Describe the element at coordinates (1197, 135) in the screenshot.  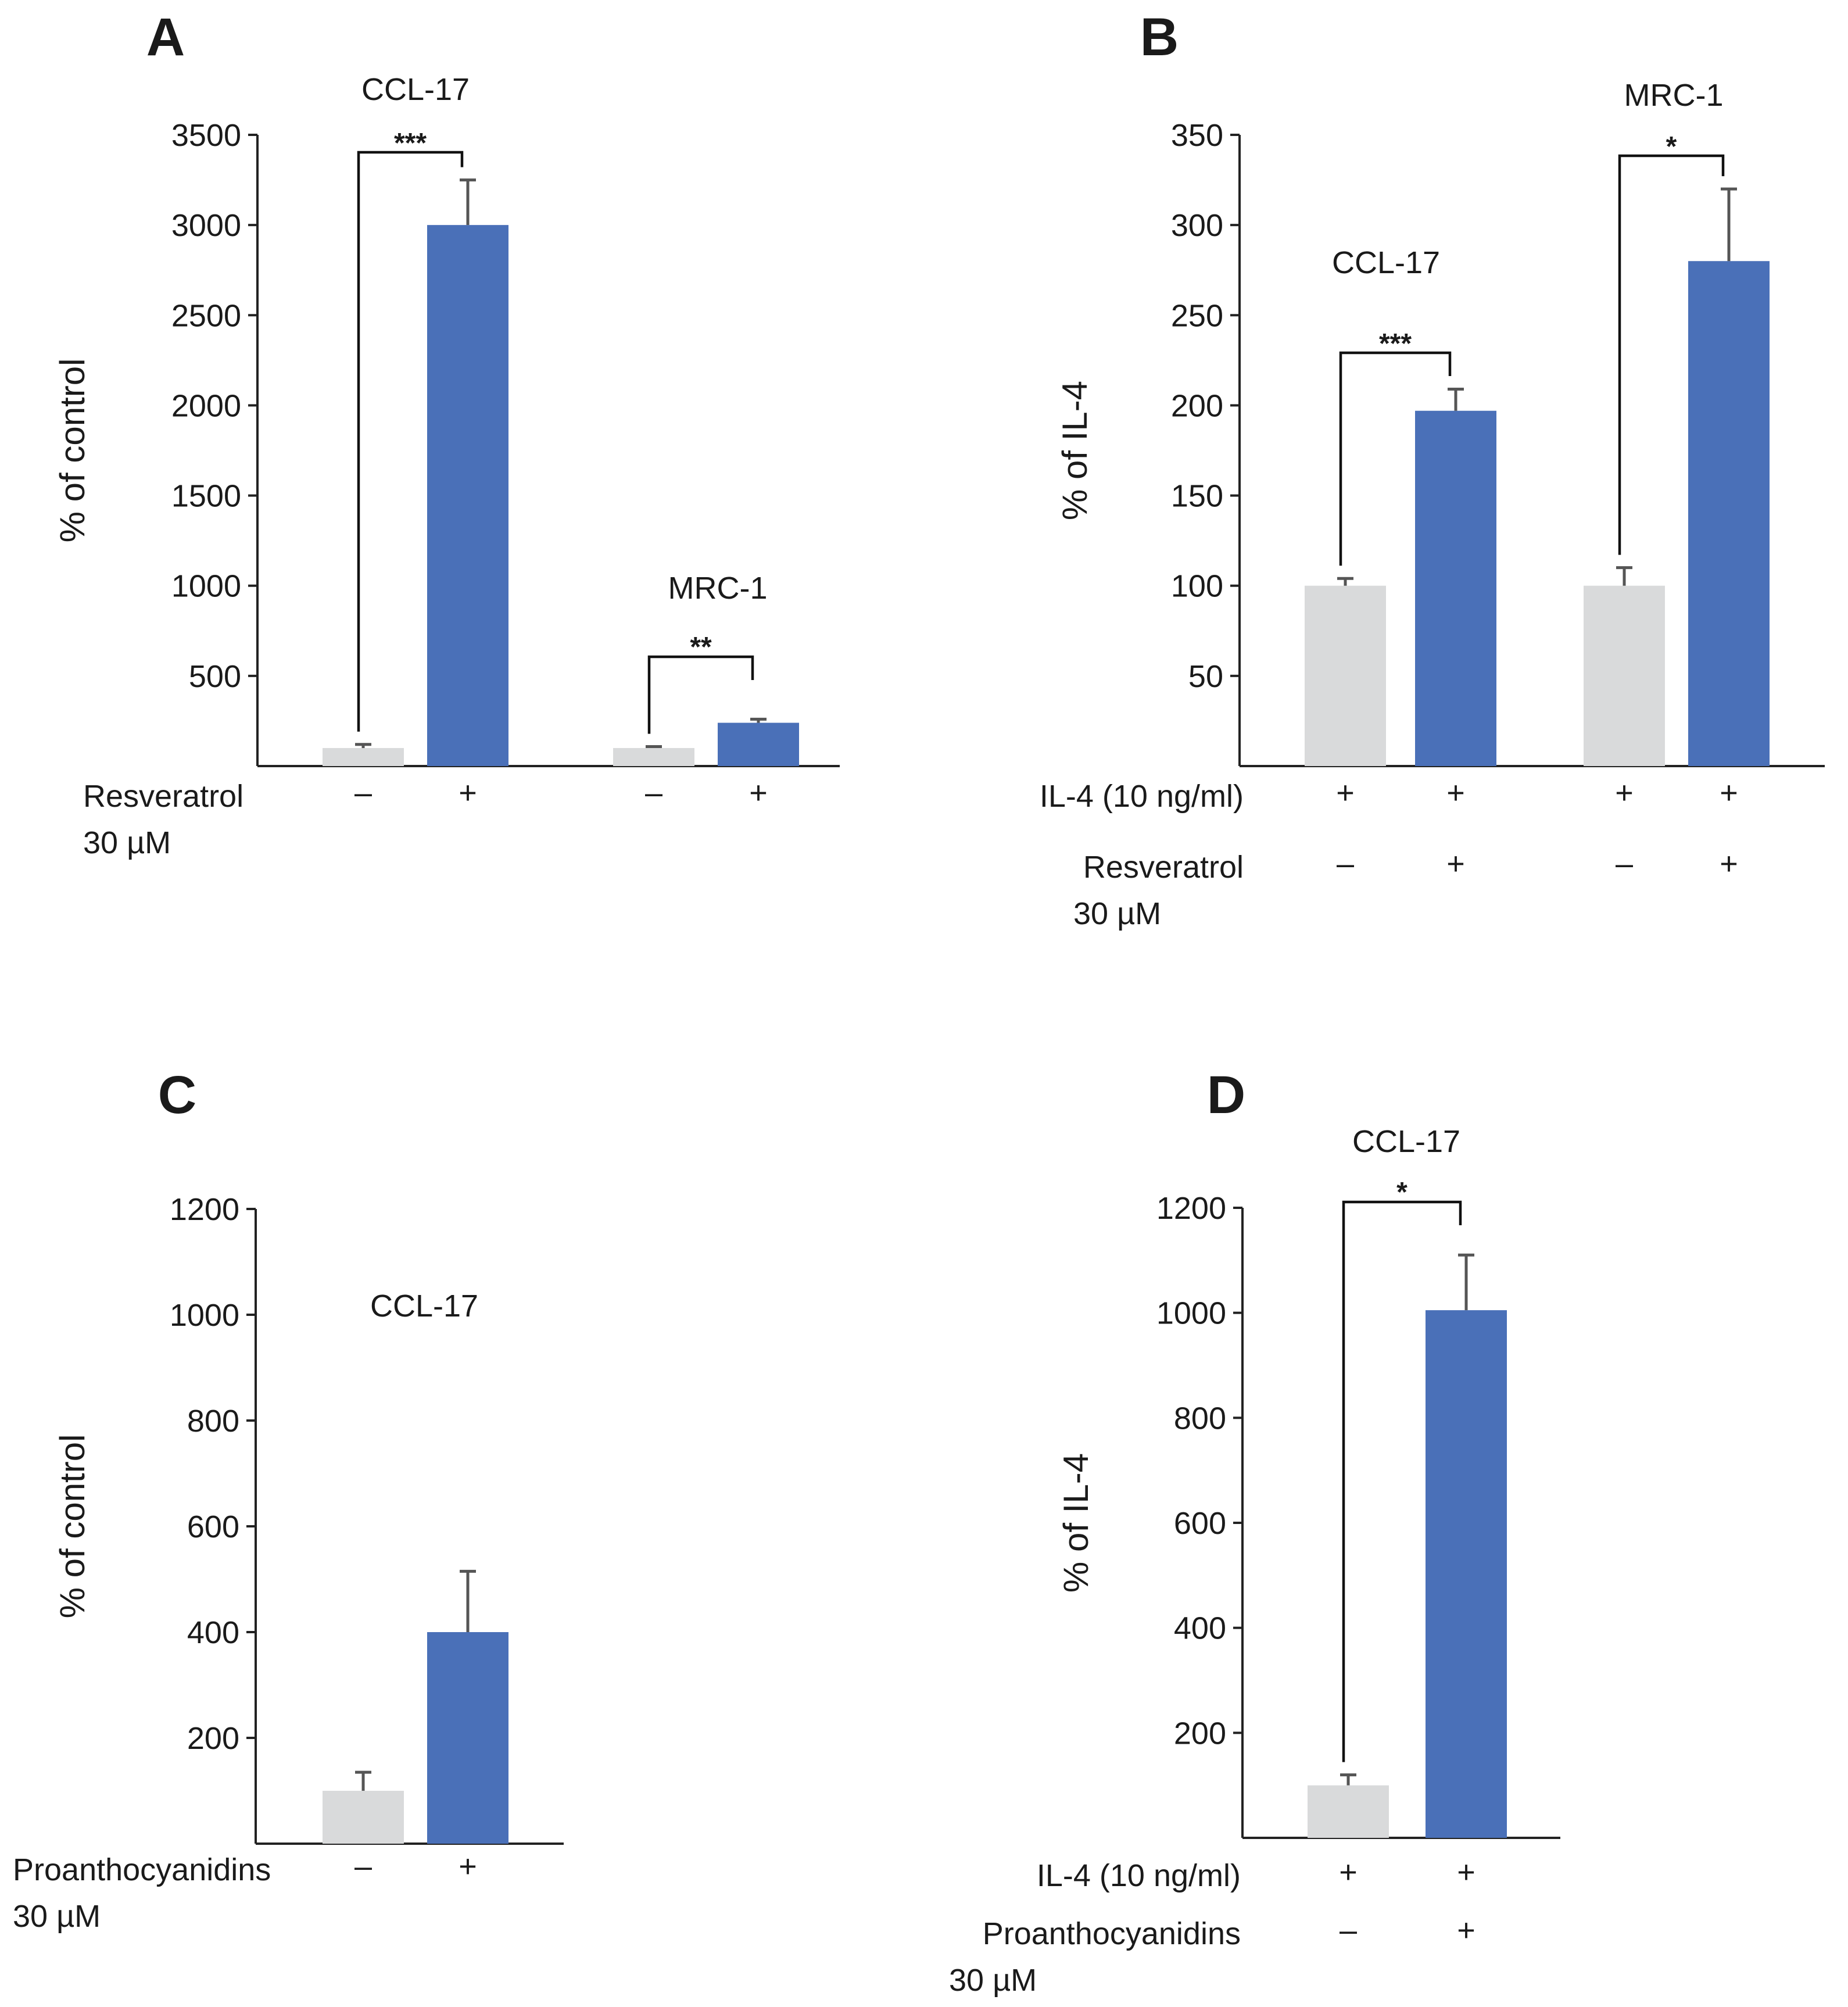
I see `y-tick-label: 350` at that location.